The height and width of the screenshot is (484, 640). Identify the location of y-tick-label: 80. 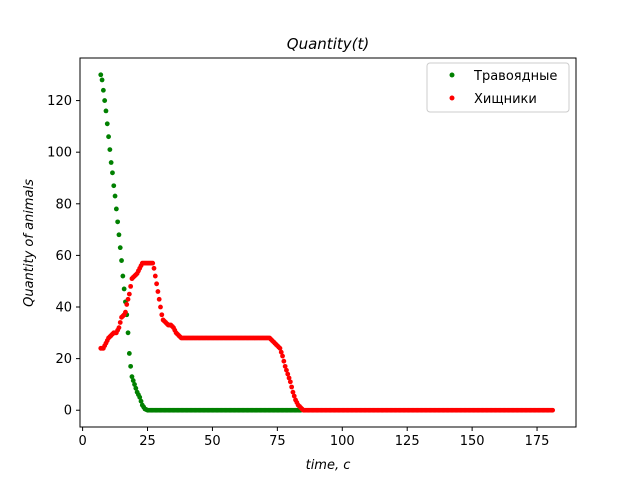
(63, 204).